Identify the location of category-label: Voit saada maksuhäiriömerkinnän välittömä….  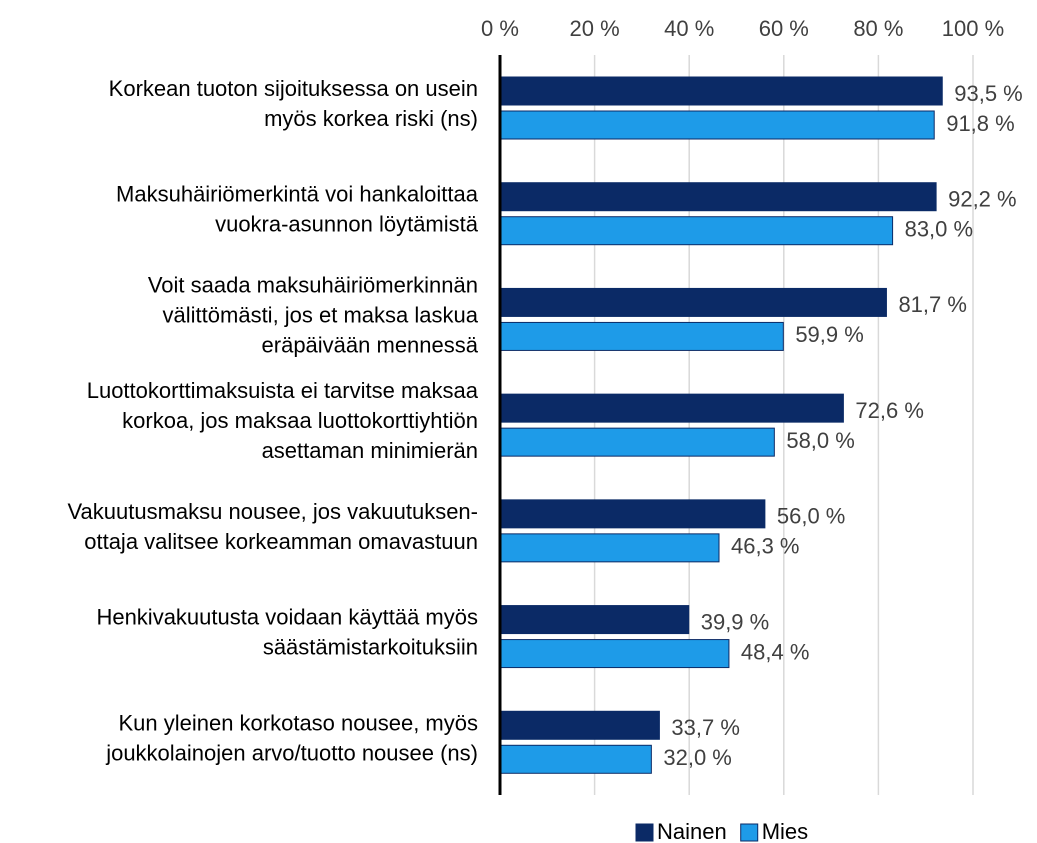
(313, 314).